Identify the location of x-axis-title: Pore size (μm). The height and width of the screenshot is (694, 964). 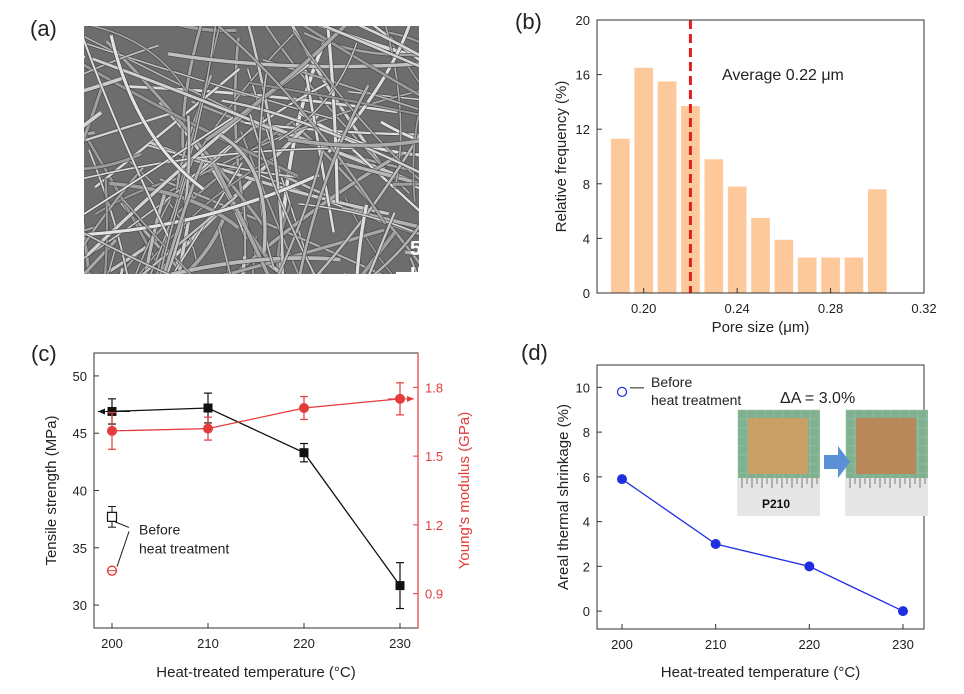
(761, 327).